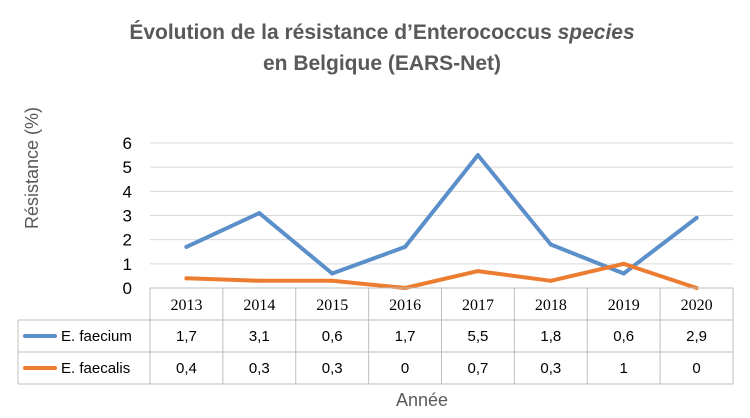 This screenshot has height=418, width=750. Describe the element at coordinates (259, 336) in the screenshot. I see `data-label: 3,1` at that location.